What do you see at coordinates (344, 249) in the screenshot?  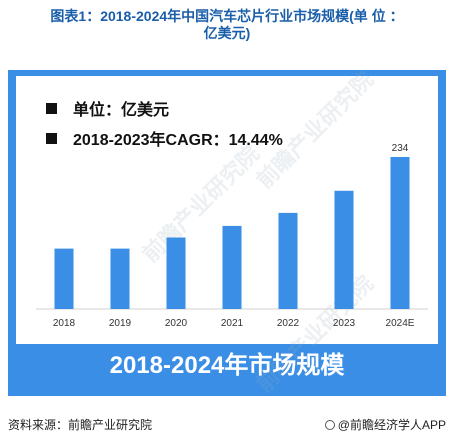 I see `bar-2023` at bounding box center [344, 249].